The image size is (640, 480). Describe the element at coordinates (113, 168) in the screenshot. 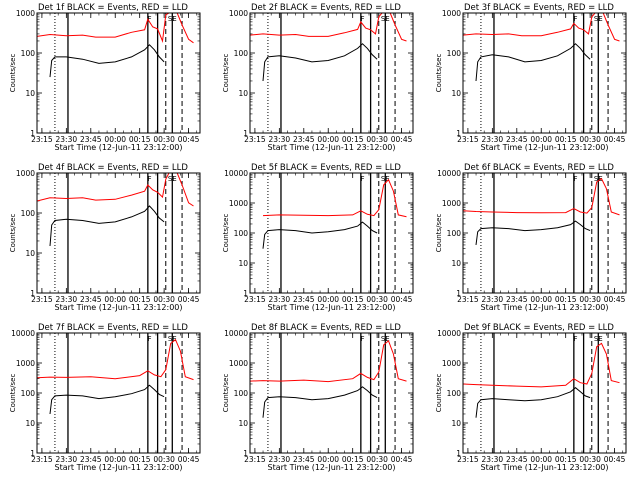

I see `panel-title: Det 4f BLACK = Events, RED = LLD` at that location.